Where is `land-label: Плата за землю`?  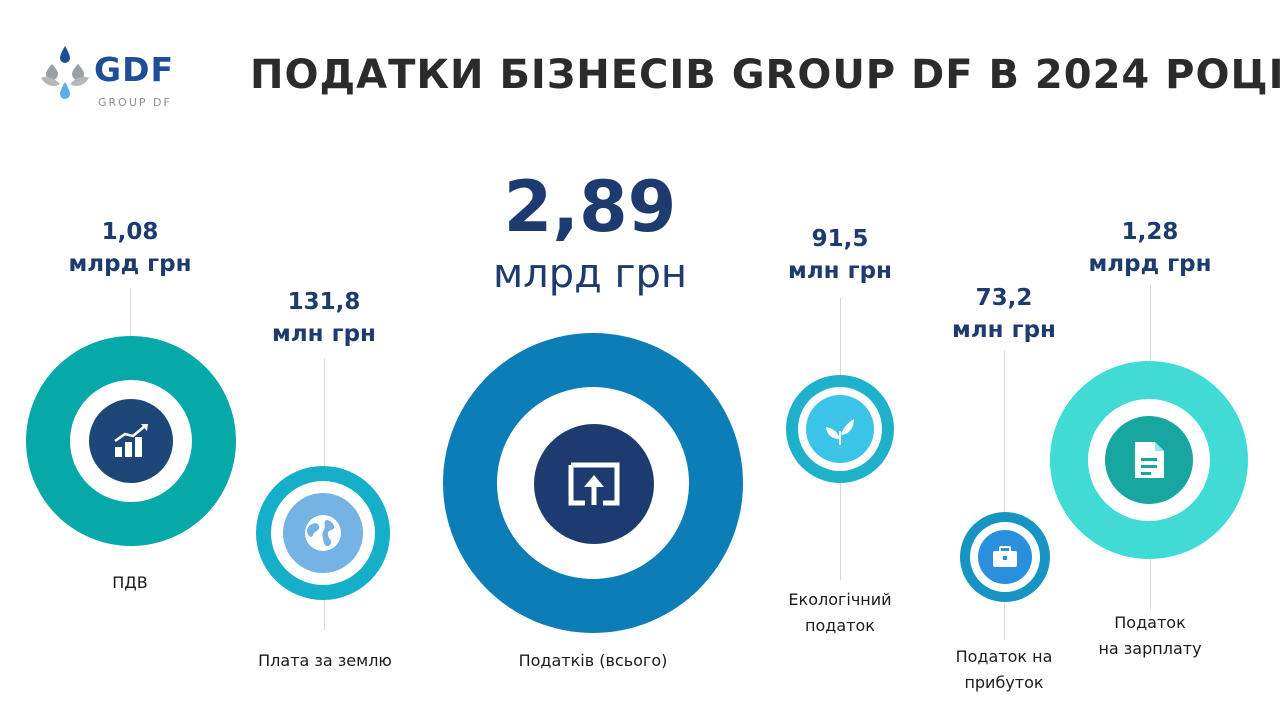
land-label: Плата за землю is located at coordinates (325, 660).